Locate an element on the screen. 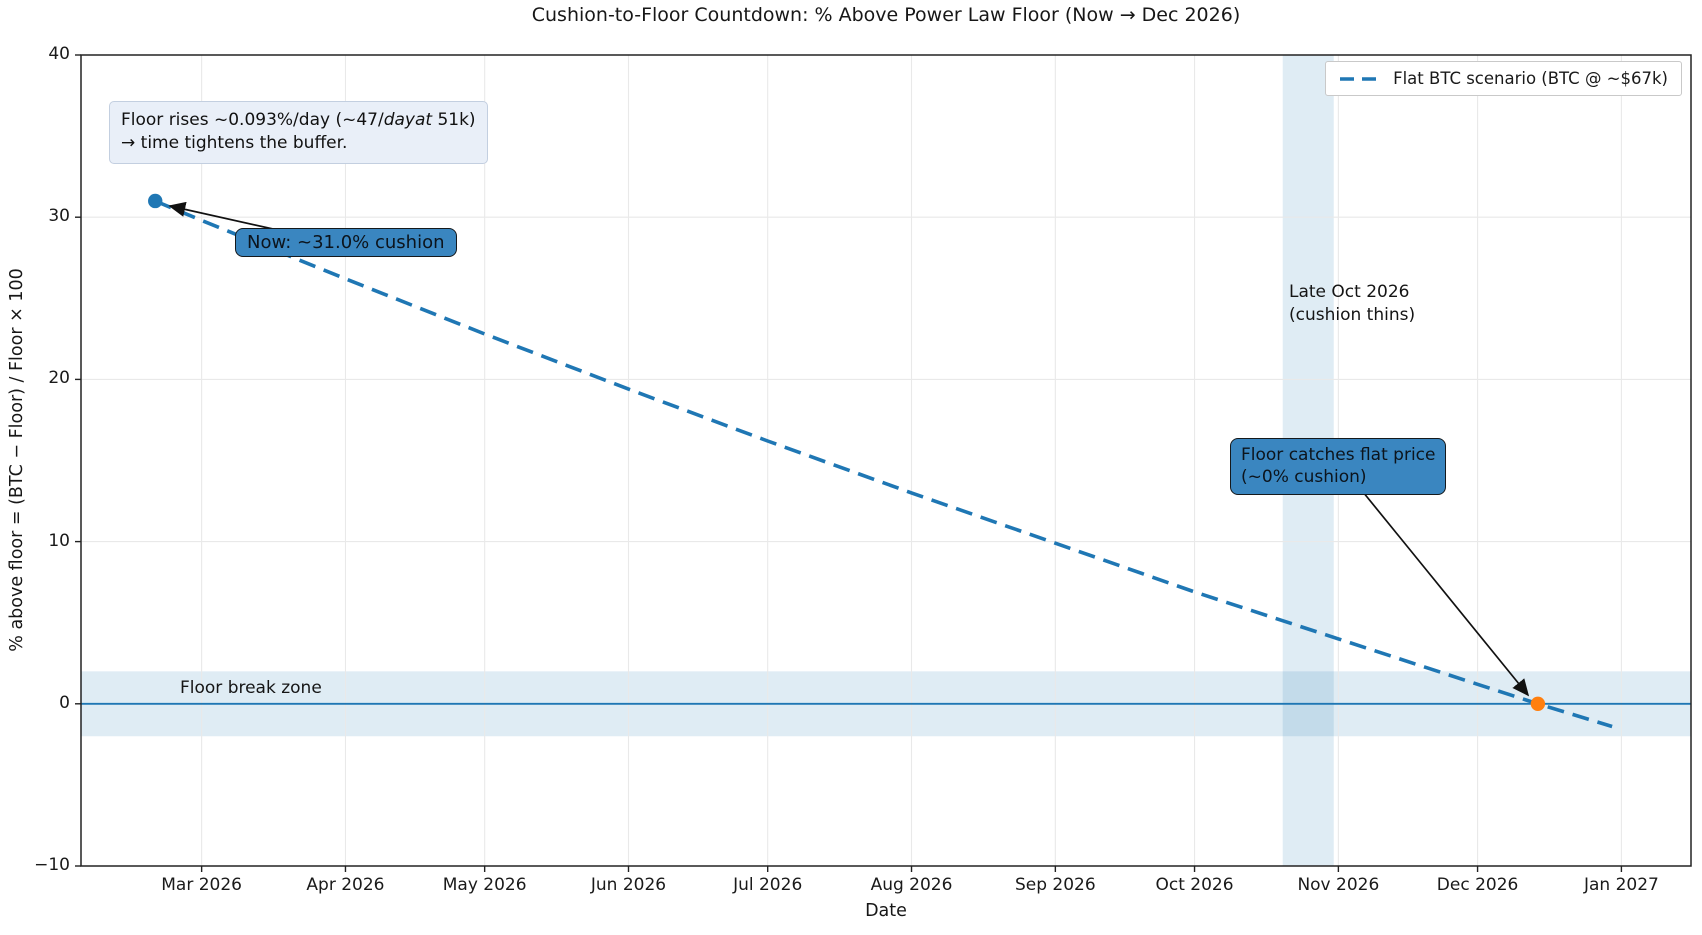 The image size is (1702, 935). floor-rises-note-line1: Floor rises ~0.093%/day (~47/dayat 51k) is located at coordinates (298, 120).